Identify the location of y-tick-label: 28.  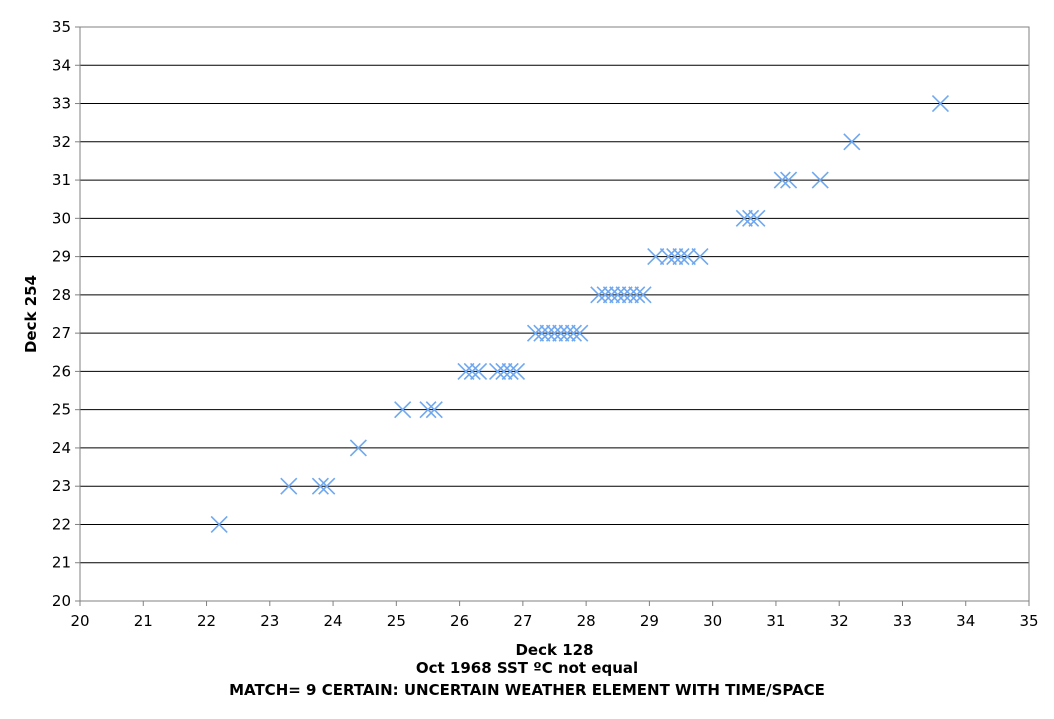
(61, 295).